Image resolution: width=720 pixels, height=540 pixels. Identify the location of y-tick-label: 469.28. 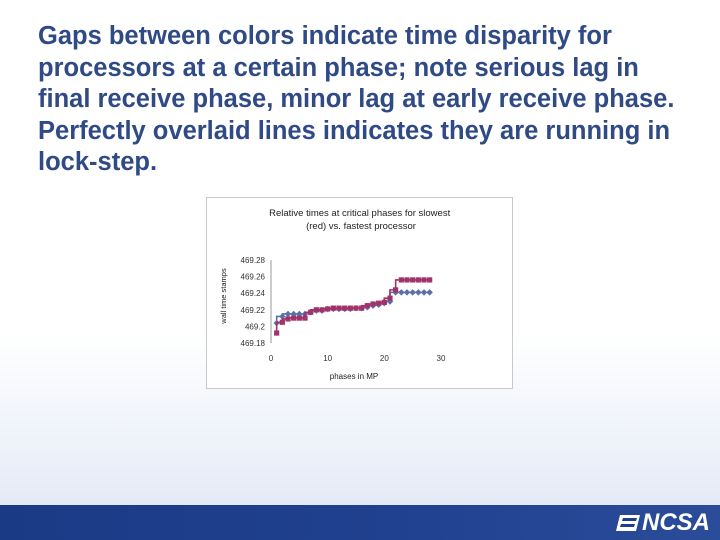
(253, 260).